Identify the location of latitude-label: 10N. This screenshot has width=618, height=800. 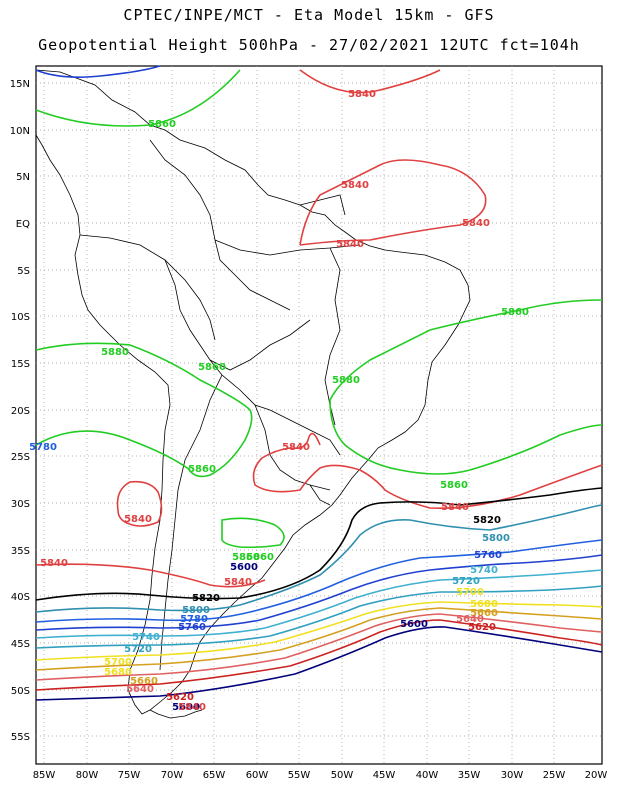
(20, 131).